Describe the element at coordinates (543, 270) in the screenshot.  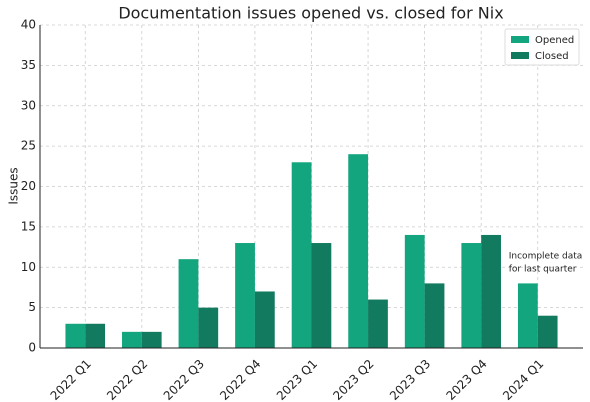
I see `annotation: for last quarter` at that location.